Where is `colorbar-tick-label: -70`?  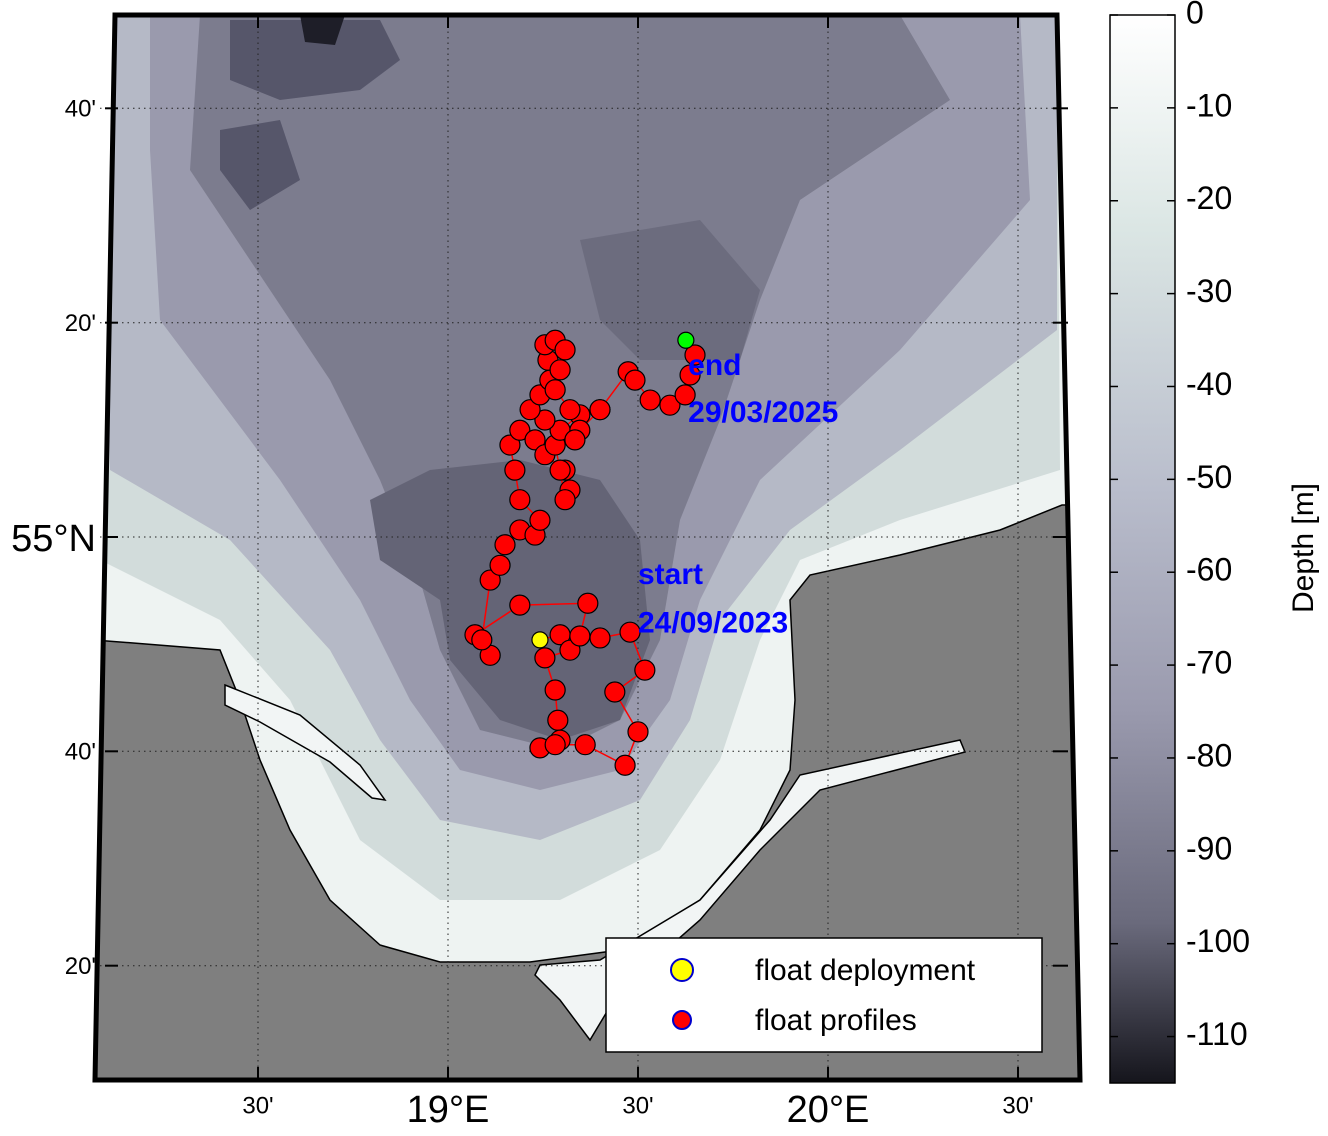
colorbar-tick-label: -70 is located at coordinates (1209, 663).